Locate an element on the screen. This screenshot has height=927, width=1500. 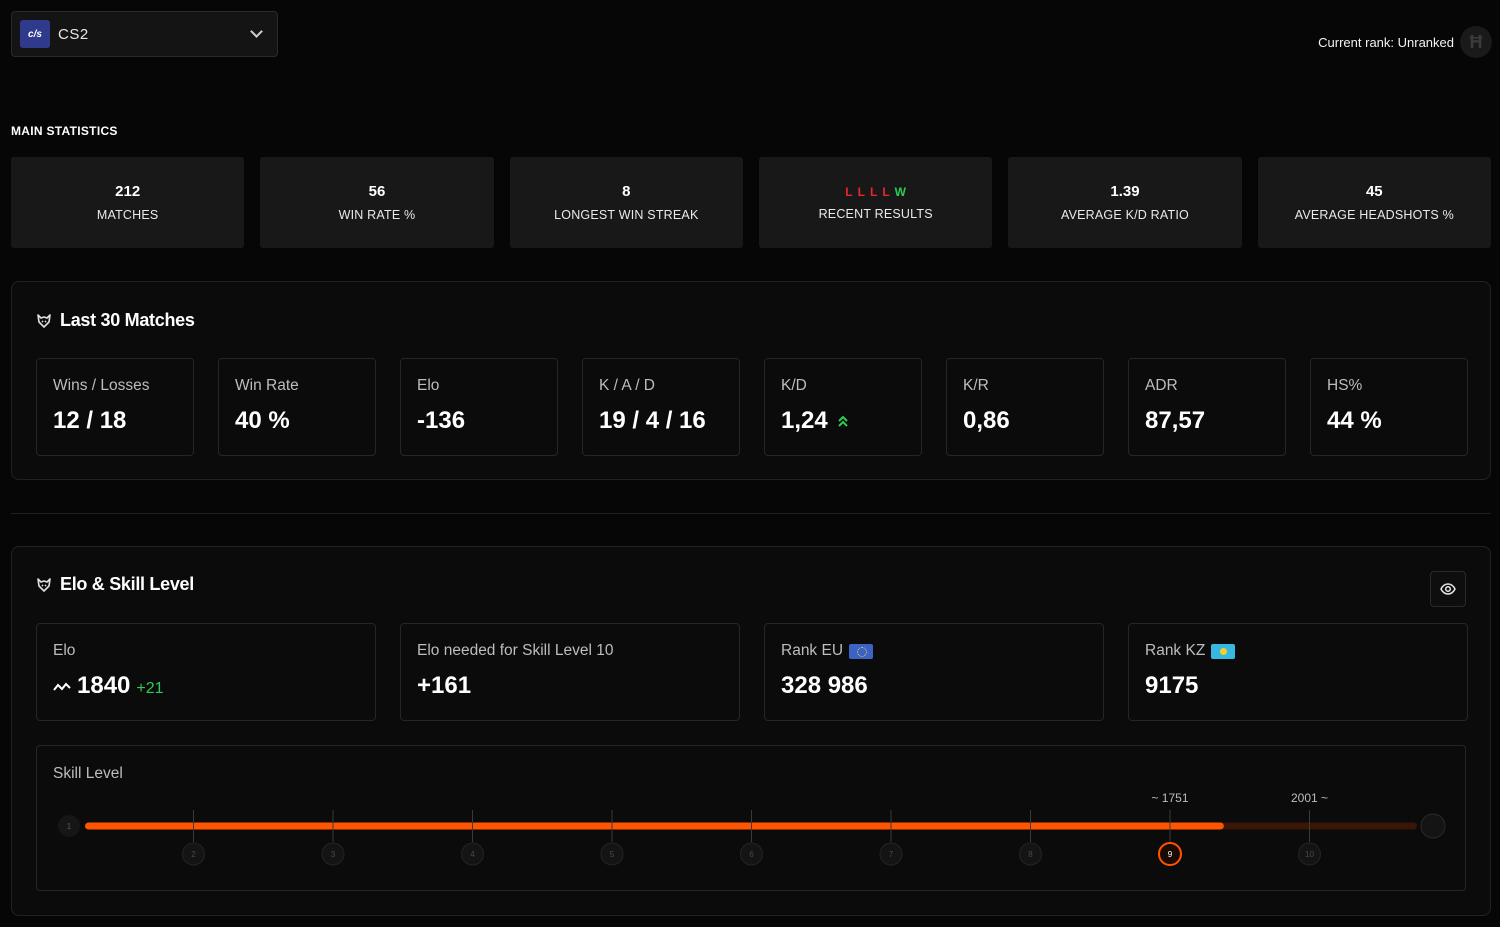
metric-label: K / A / D is located at coordinates (627, 385).